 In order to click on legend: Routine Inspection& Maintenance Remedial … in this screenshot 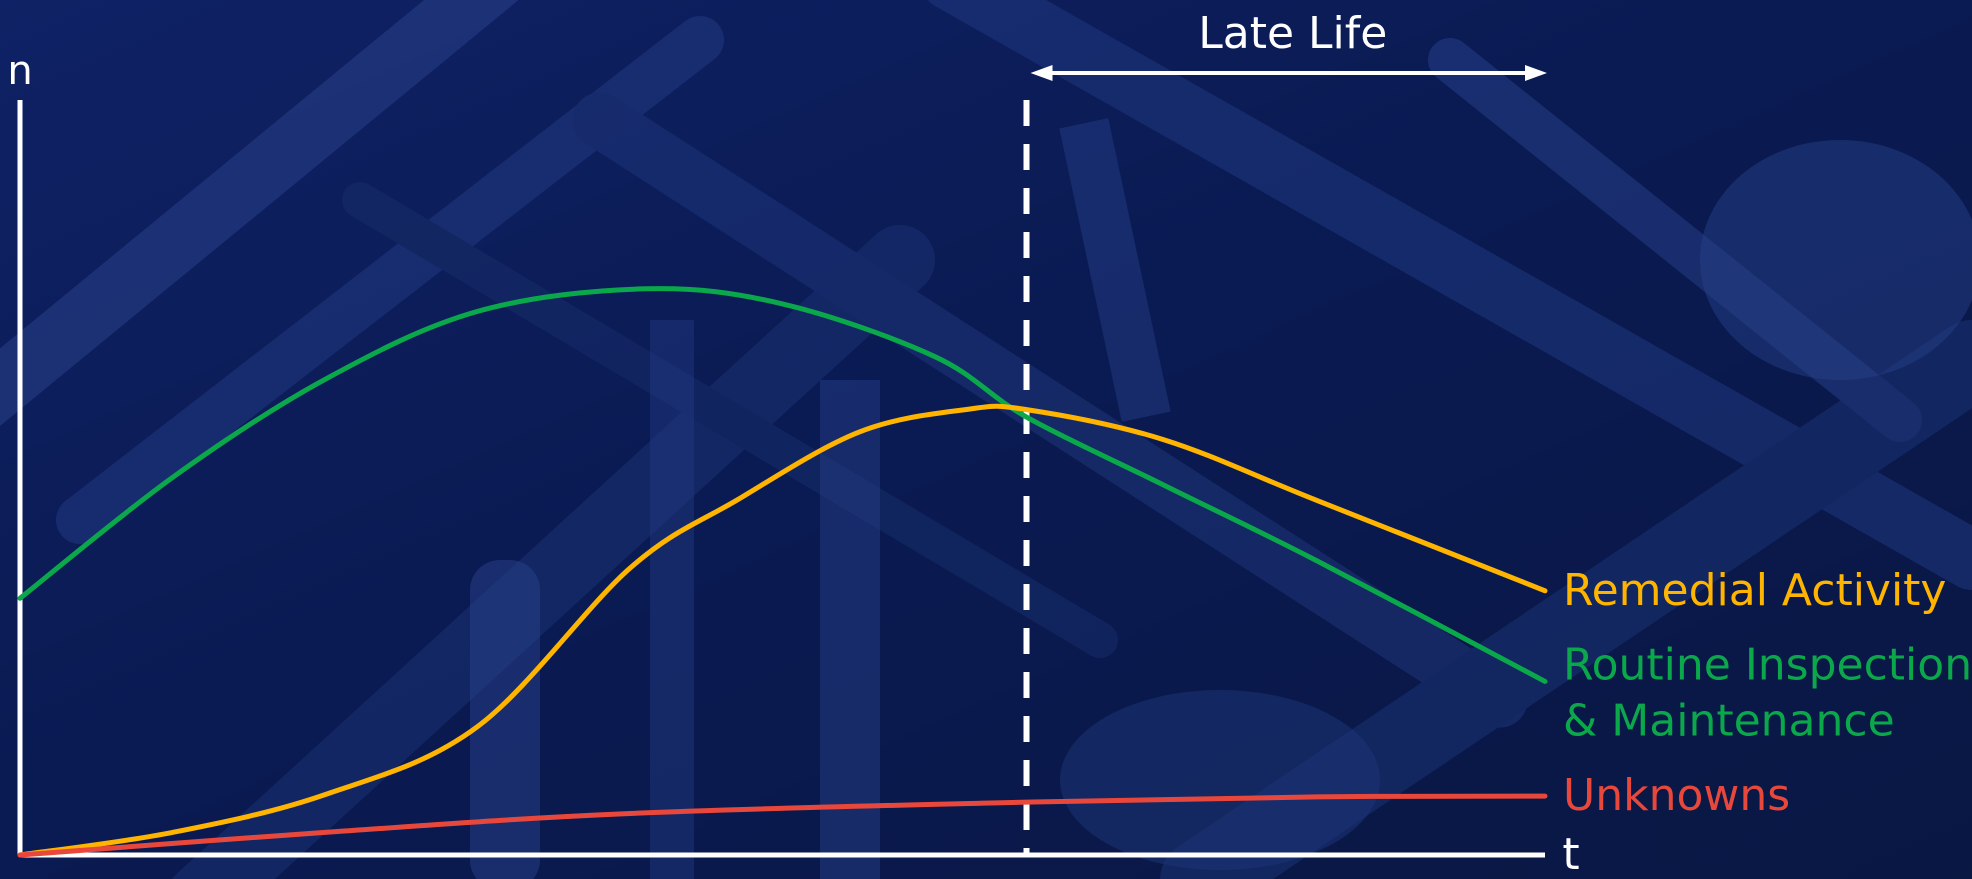, I will do `click(1767, 693)`.